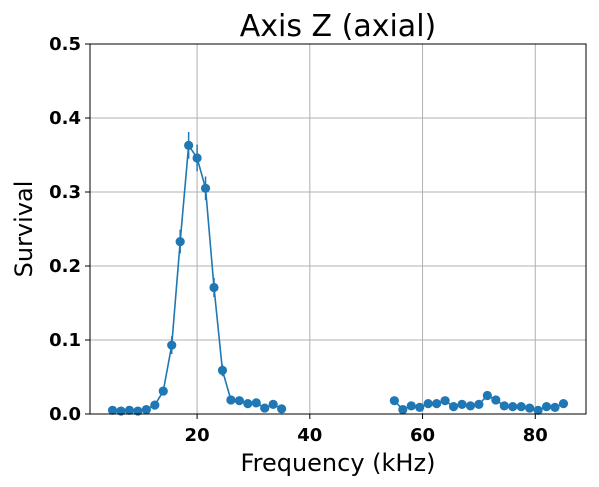 The image size is (599, 487). Describe the element at coordinates (309, 435) in the screenshot. I see `x-tick-label: 40` at that location.